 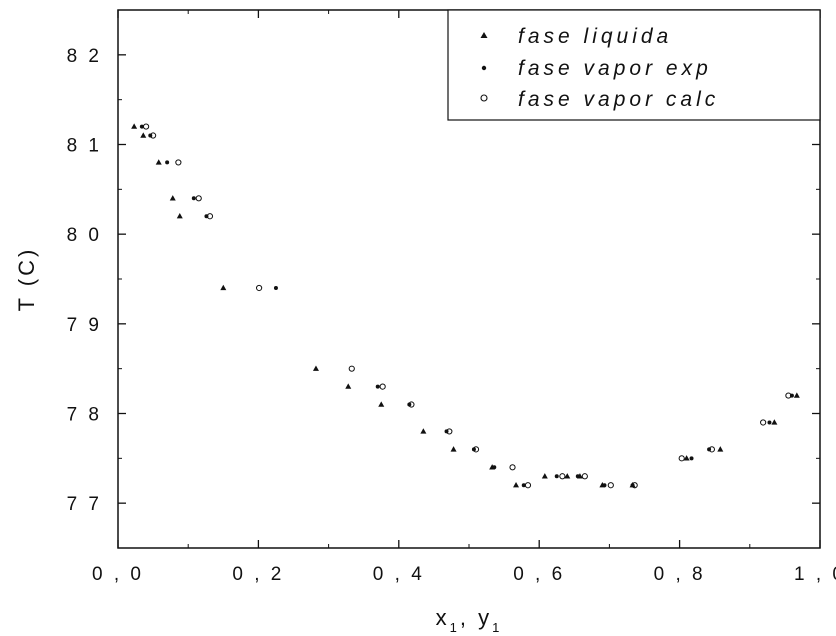 What do you see at coordinates (815, 574) in the screenshot?
I see `x-tick-label: 1 , 0` at bounding box center [815, 574].